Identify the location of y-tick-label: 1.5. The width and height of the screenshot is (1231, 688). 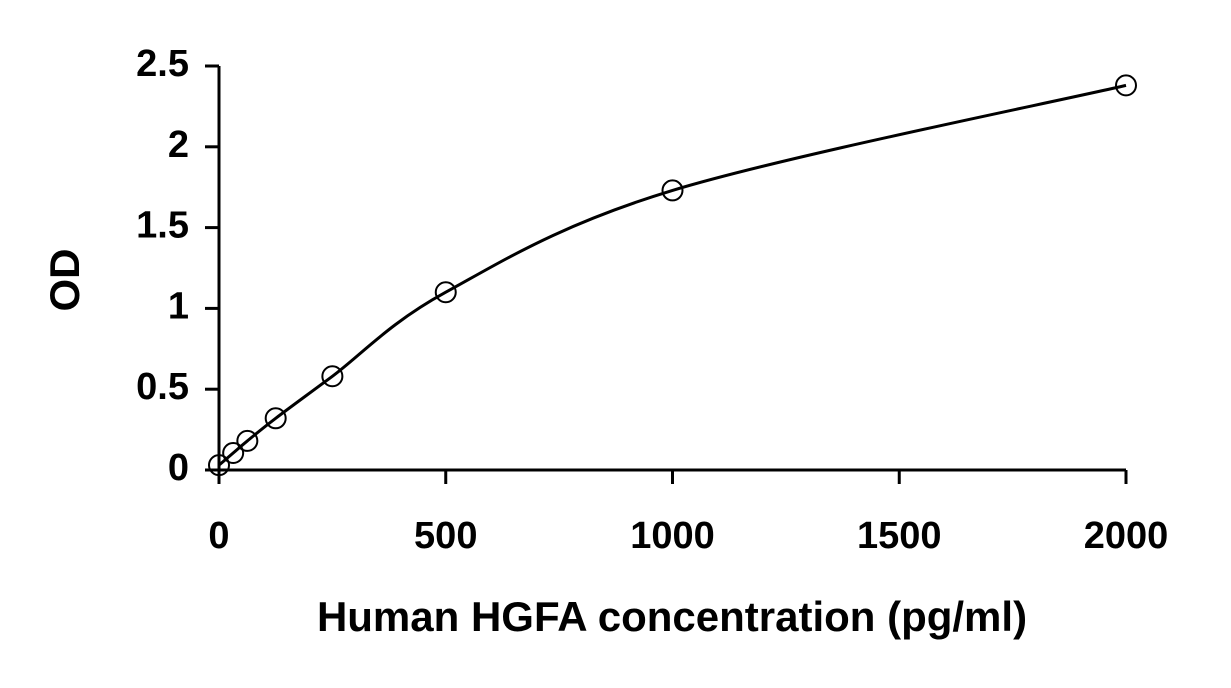
(162, 226).